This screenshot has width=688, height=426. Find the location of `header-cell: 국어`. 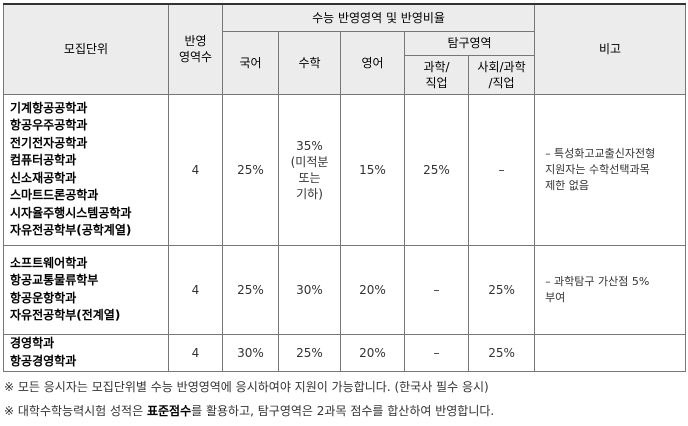

header-cell: 국어 is located at coordinates (250, 62).